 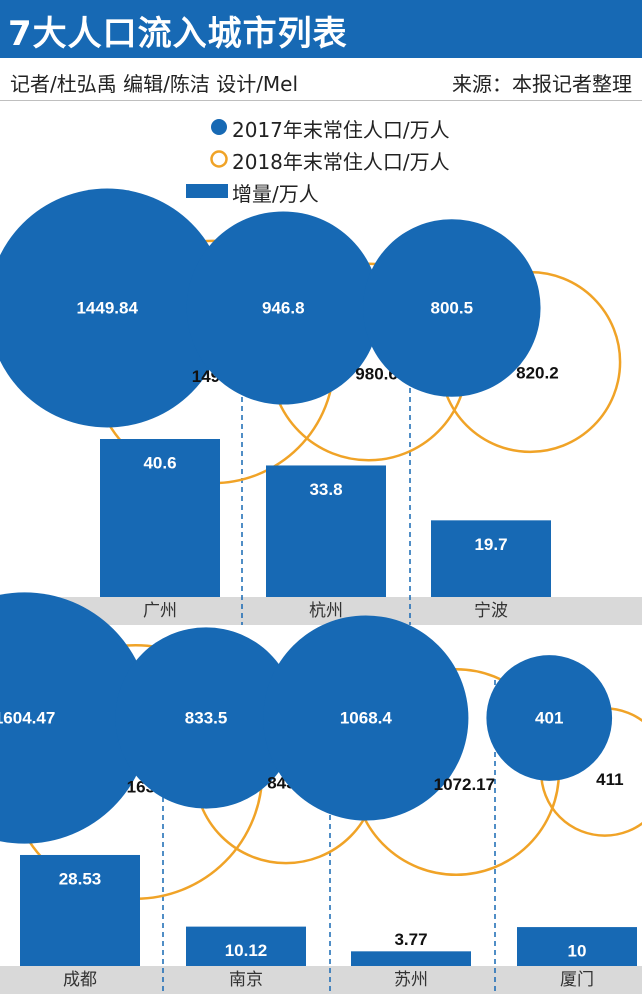 I want to click on pop-2017-label: 946.8, so click(x=283, y=308).